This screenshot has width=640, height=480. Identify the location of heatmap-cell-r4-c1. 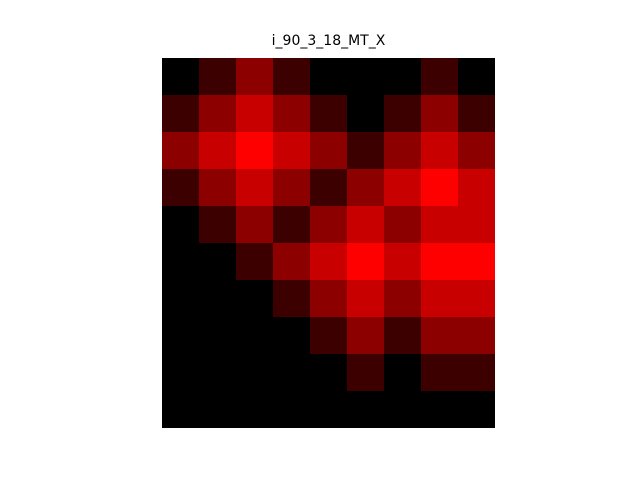
(218, 225).